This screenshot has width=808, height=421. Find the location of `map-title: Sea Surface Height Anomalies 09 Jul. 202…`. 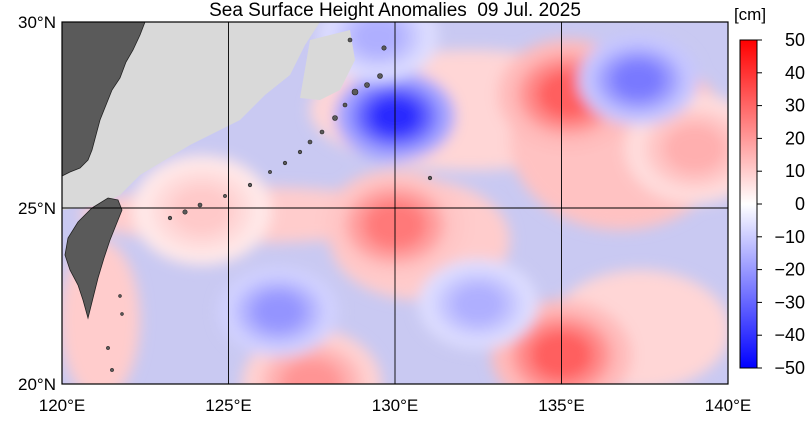

map-title: Sea Surface Height Anomalies 09 Jul. 202… is located at coordinates (395, 10).